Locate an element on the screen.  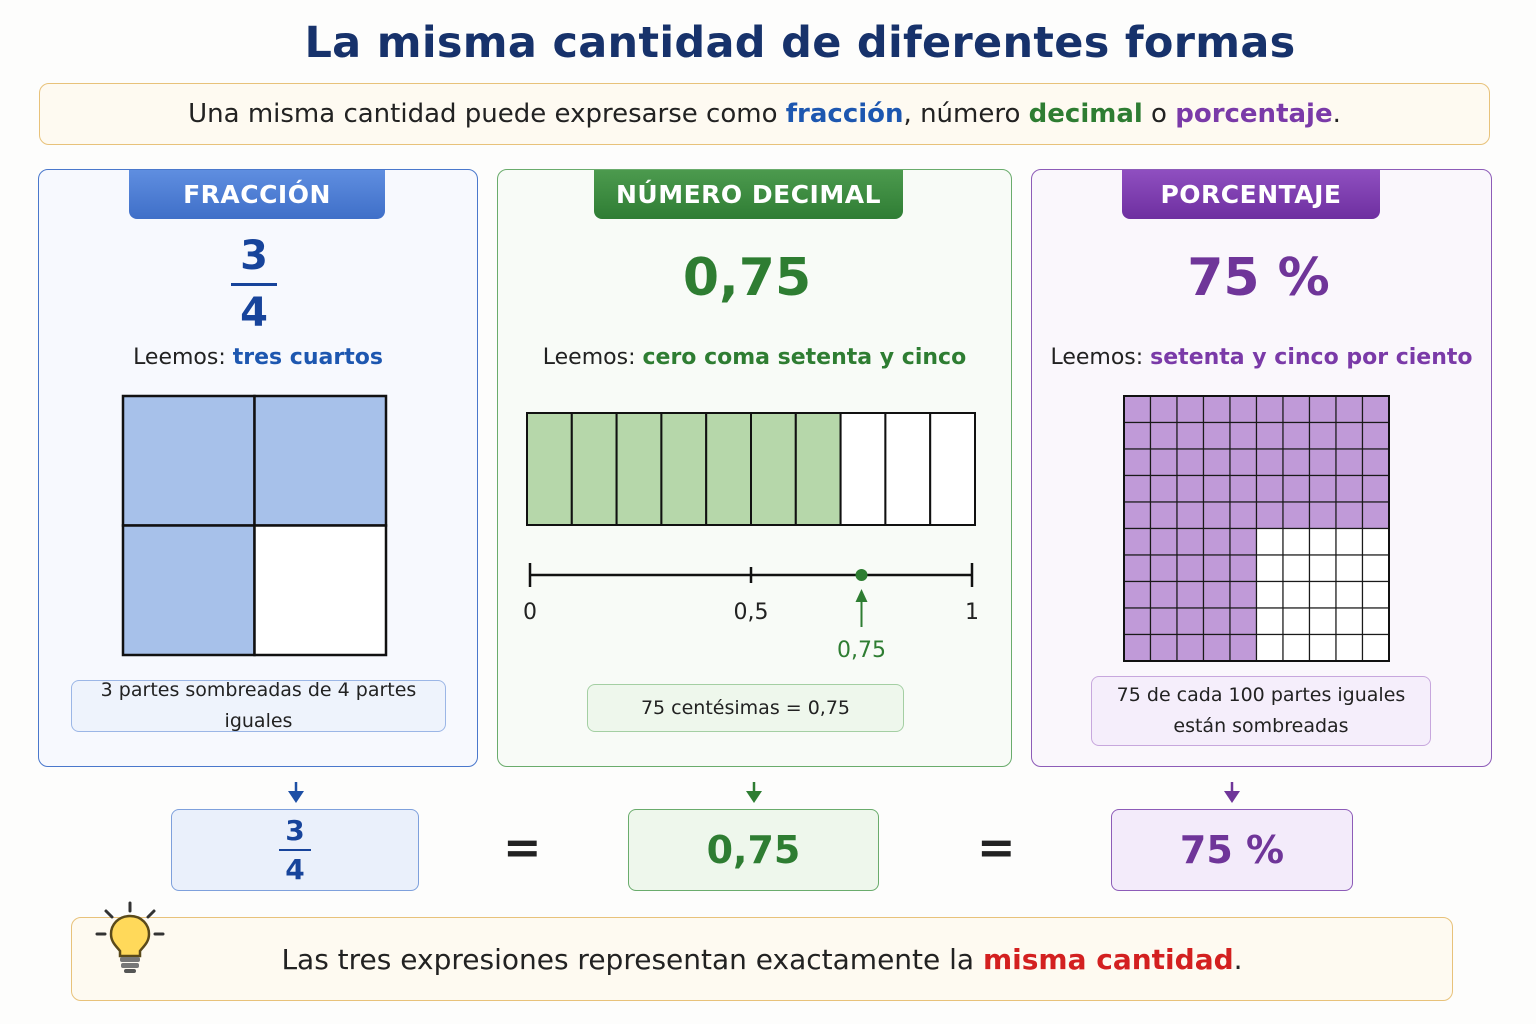
lightbulb-icon is located at coordinates (130, 937).